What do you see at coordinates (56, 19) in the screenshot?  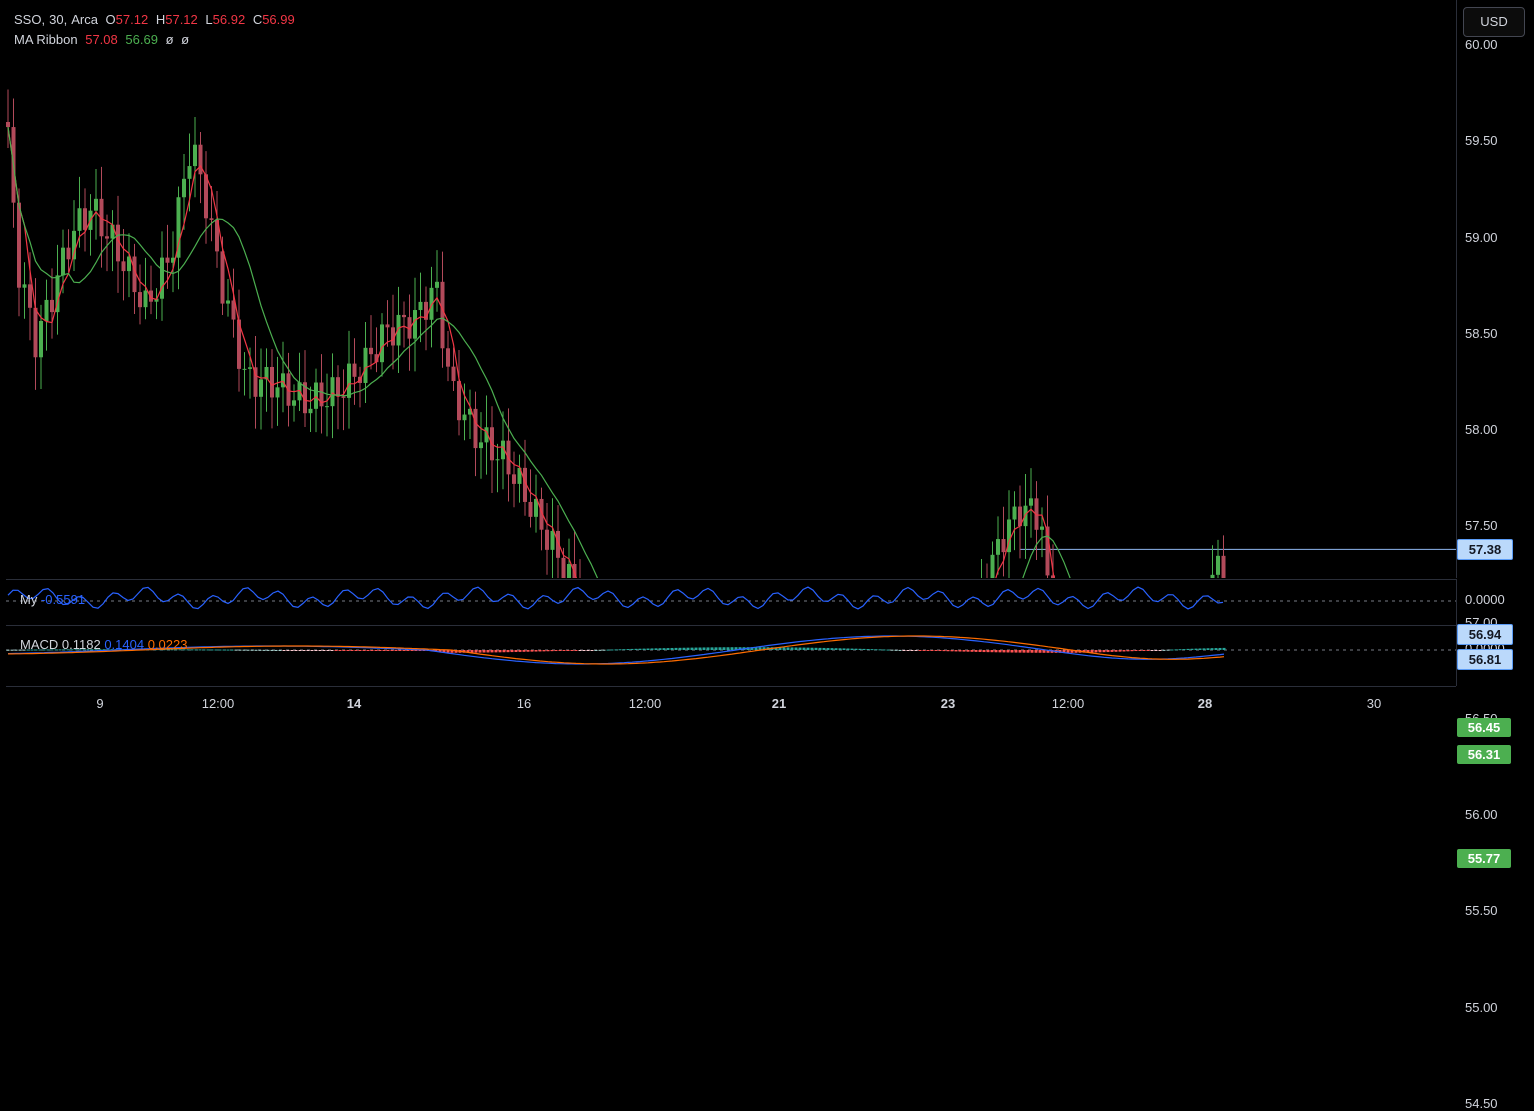 I see `interval: 30` at bounding box center [56, 19].